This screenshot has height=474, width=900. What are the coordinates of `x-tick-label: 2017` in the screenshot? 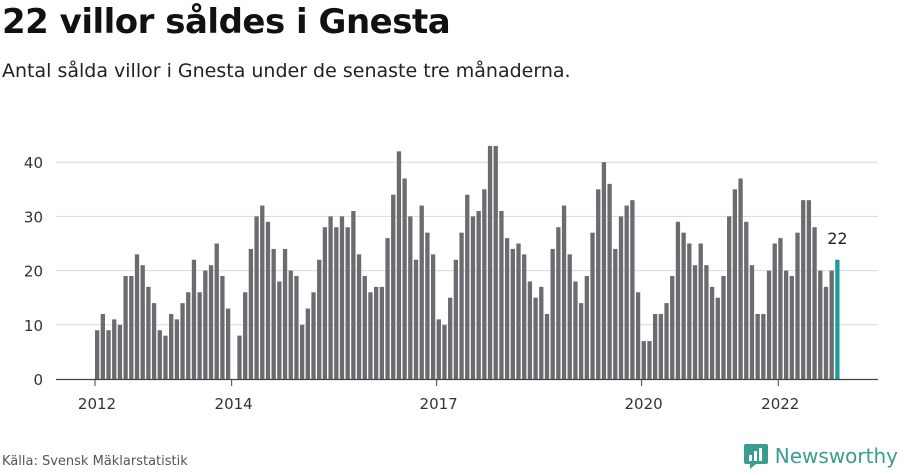 It's located at (439, 404).